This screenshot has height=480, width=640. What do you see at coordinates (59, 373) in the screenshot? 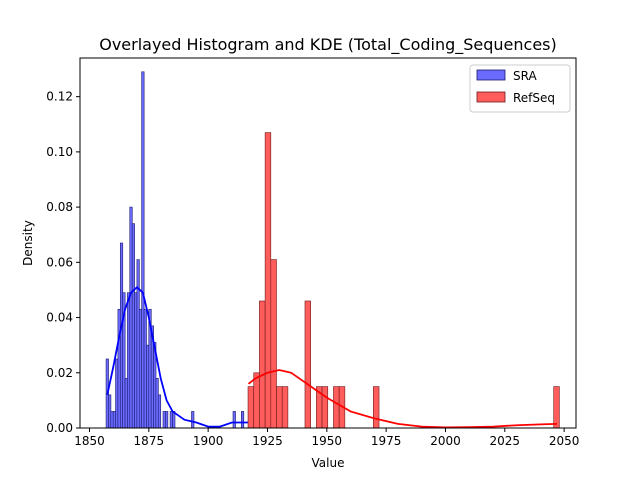
I see `y-tick-label: 0.02` at bounding box center [59, 373].